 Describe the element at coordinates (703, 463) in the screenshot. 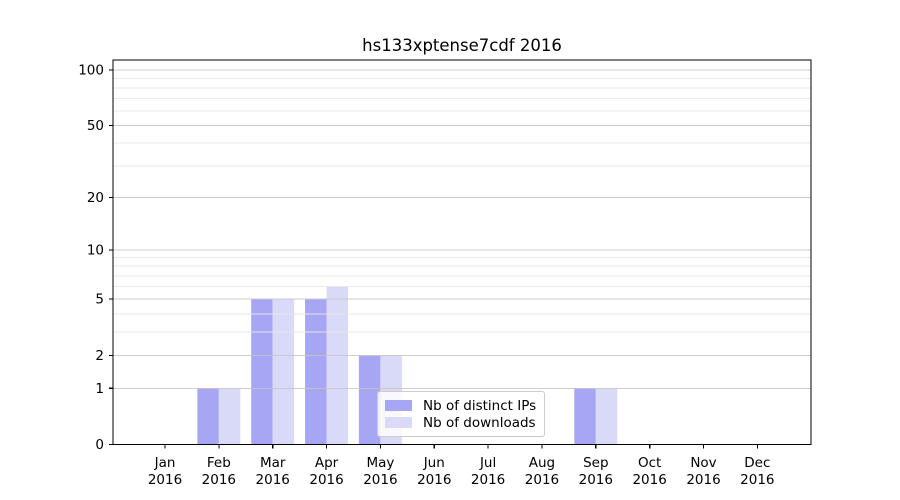

I see `x-tick-label-month: Nov` at that location.